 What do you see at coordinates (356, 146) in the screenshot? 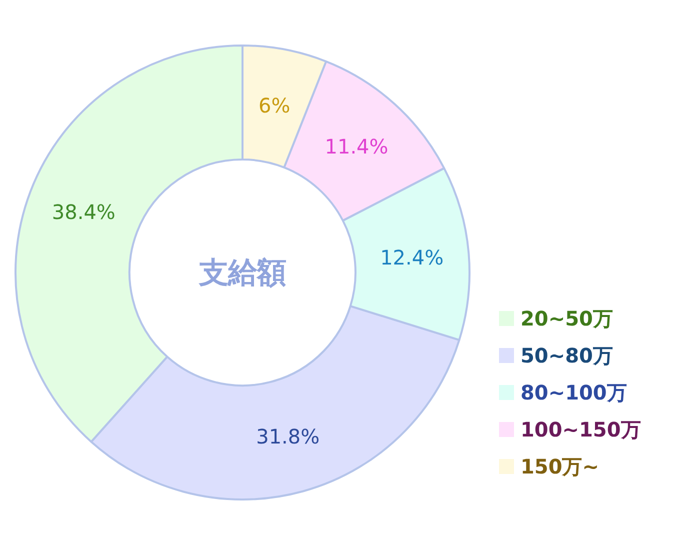
I see `data-label: 11.4%` at bounding box center [356, 146].